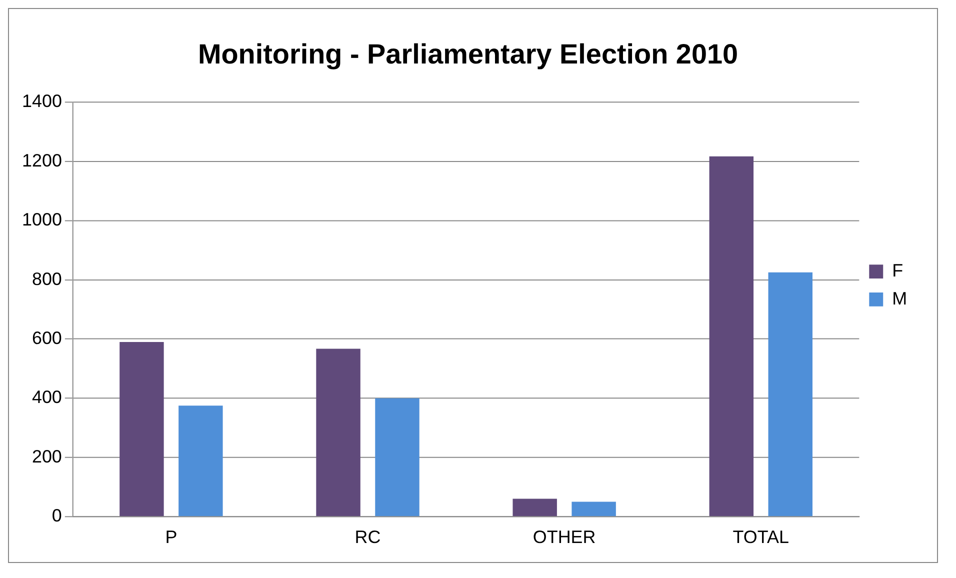 This screenshot has width=956, height=578. What do you see at coordinates (47, 456) in the screenshot?
I see `y-tick-label: 200` at bounding box center [47, 456].